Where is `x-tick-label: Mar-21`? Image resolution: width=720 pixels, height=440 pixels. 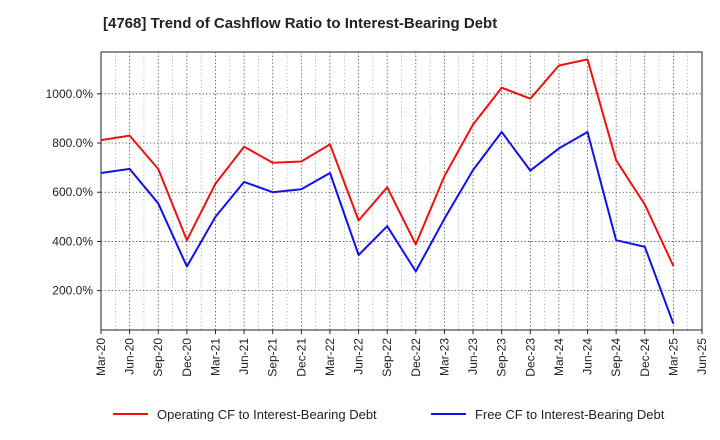 x-tick-label: Mar-21 is located at coordinates (215, 357).